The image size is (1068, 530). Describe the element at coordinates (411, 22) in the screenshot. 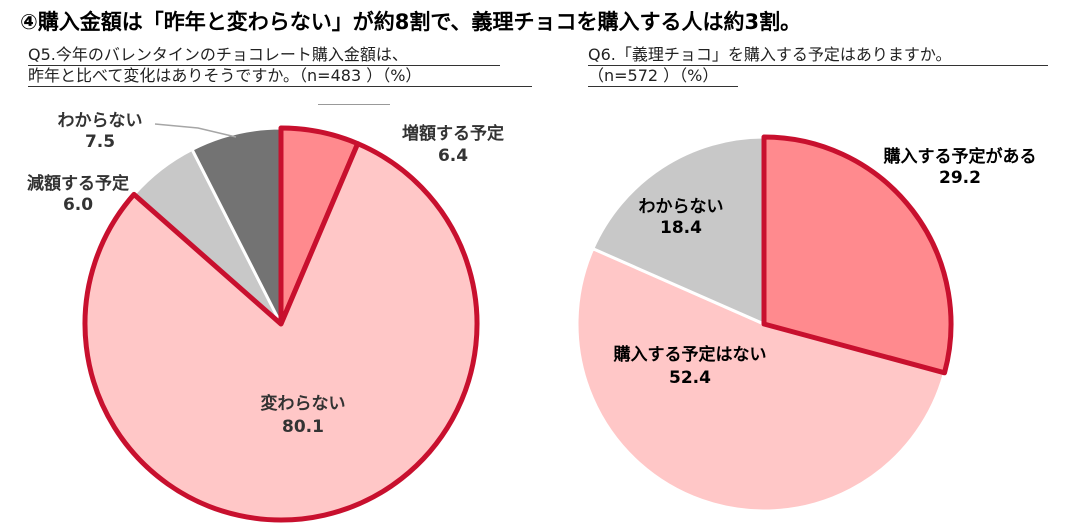

I see `headline: ④購入金額は「昨年と変わらない」が約8割で、義理チョコを購入する人は約3割。` at that location.